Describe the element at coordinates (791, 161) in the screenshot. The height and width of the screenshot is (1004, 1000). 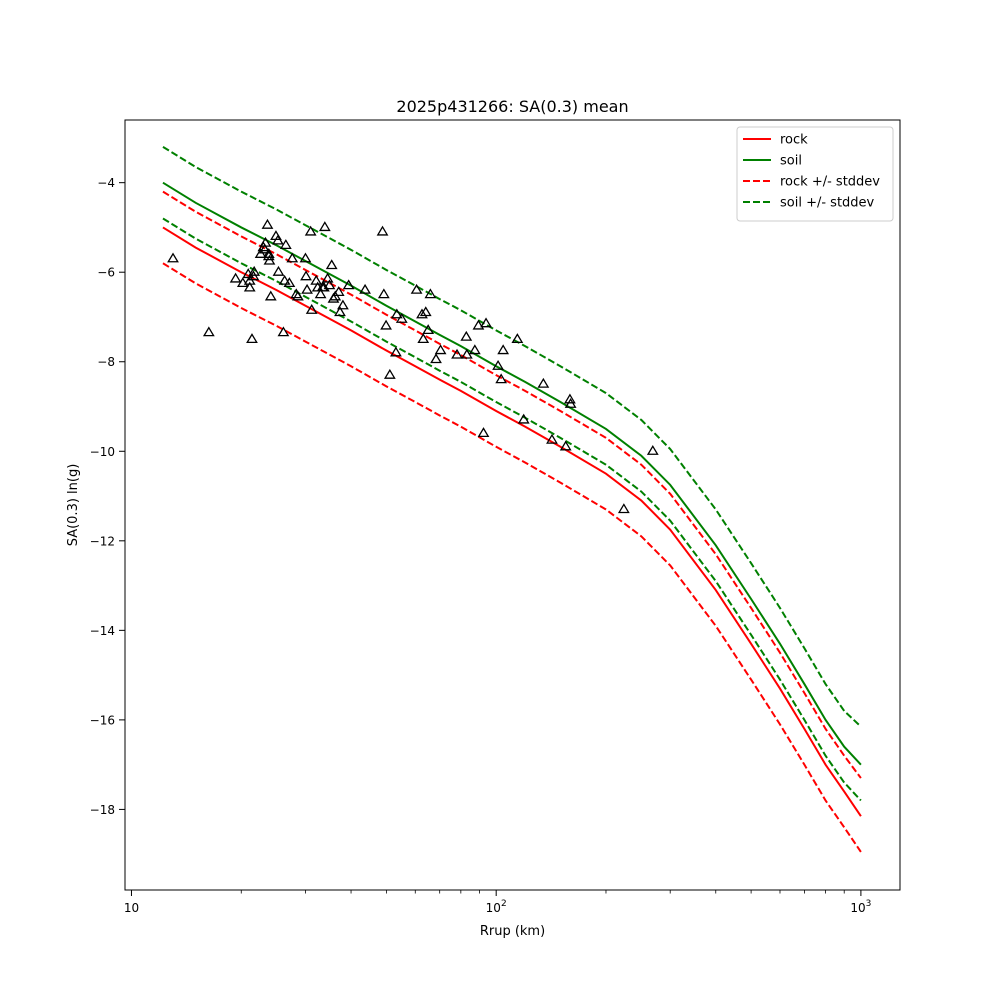
I see `legend-label: soil` at that location.